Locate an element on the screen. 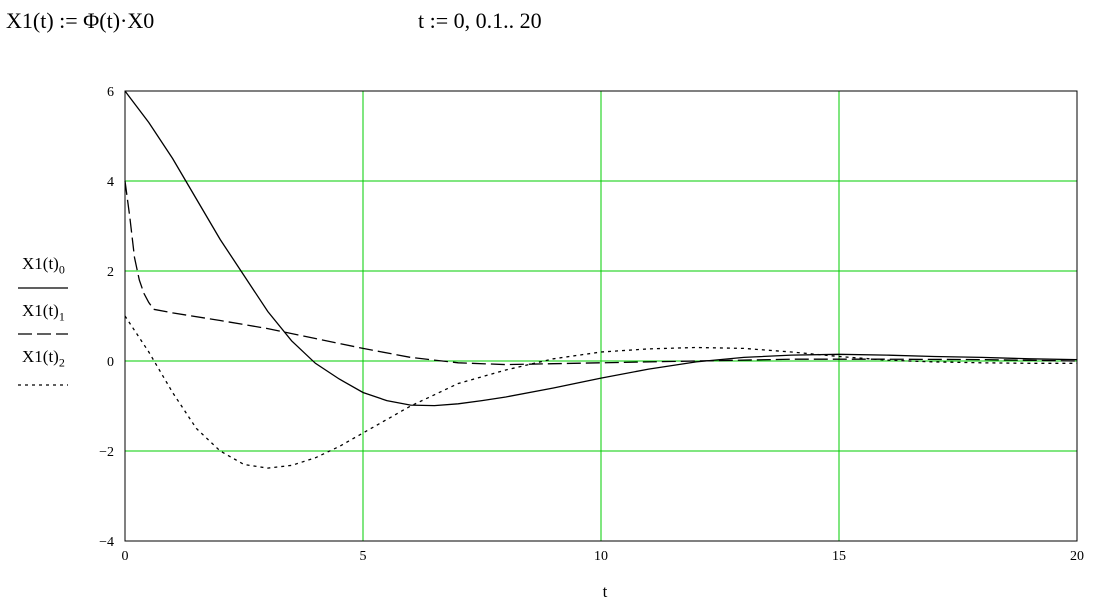  y-tick-label: 2 is located at coordinates (110, 272).